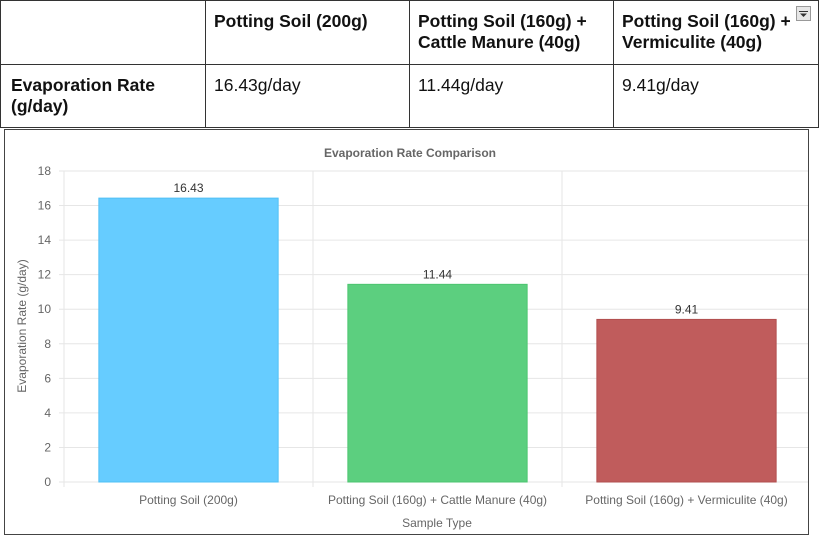 This screenshot has width=819, height=539. I want to click on y-tick-label: 8, so click(47, 344).